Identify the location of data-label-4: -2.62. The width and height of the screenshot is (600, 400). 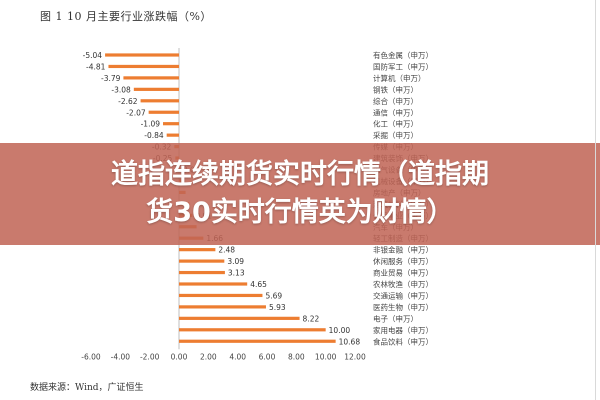
(128, 101).